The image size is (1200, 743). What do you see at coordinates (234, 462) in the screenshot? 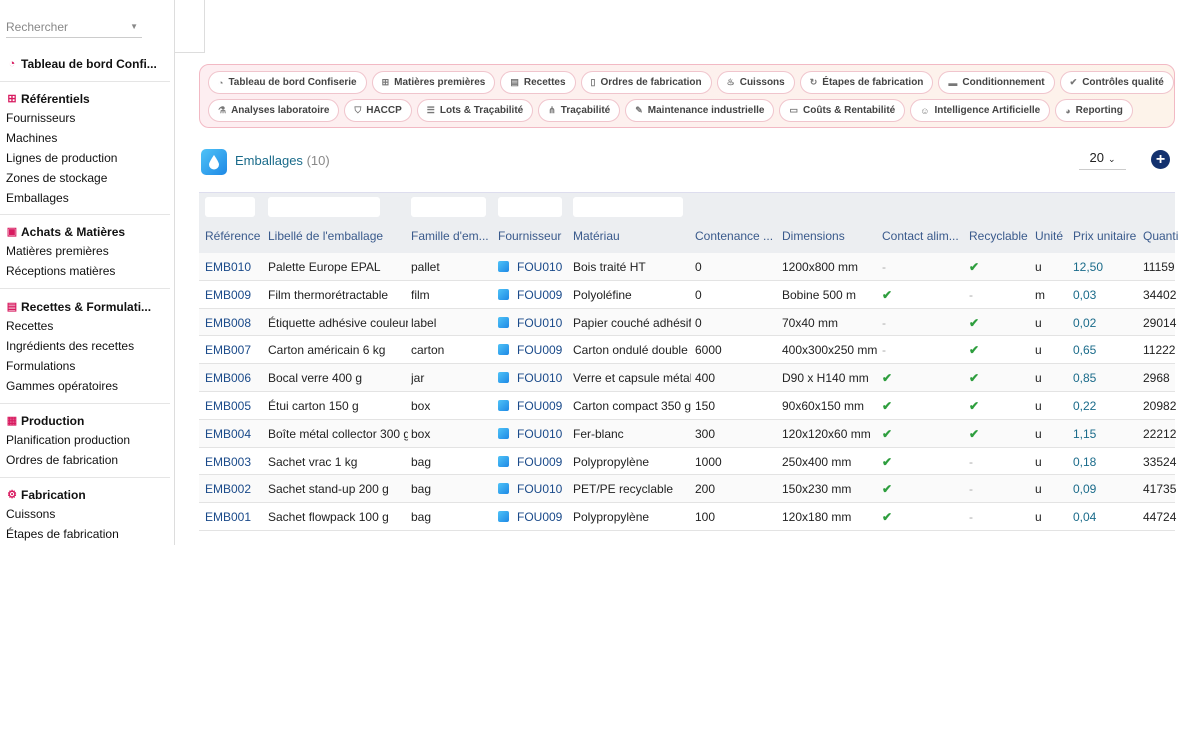
I see `cell-ref: EMB003` at bounding box center [234, 462].